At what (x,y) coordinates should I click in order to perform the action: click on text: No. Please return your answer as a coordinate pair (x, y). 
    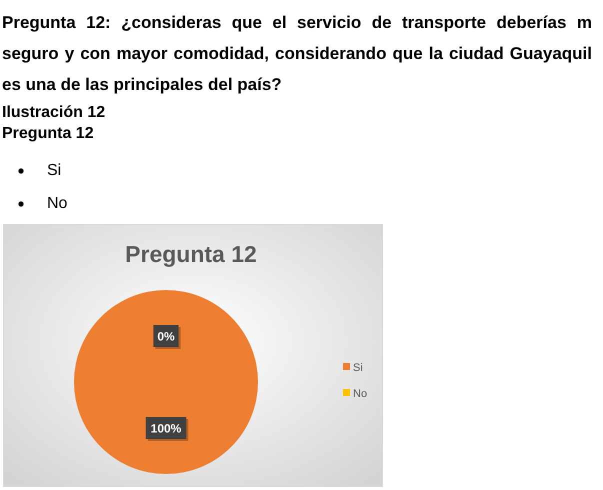
    Looking at the image, I should click on (57, 204).